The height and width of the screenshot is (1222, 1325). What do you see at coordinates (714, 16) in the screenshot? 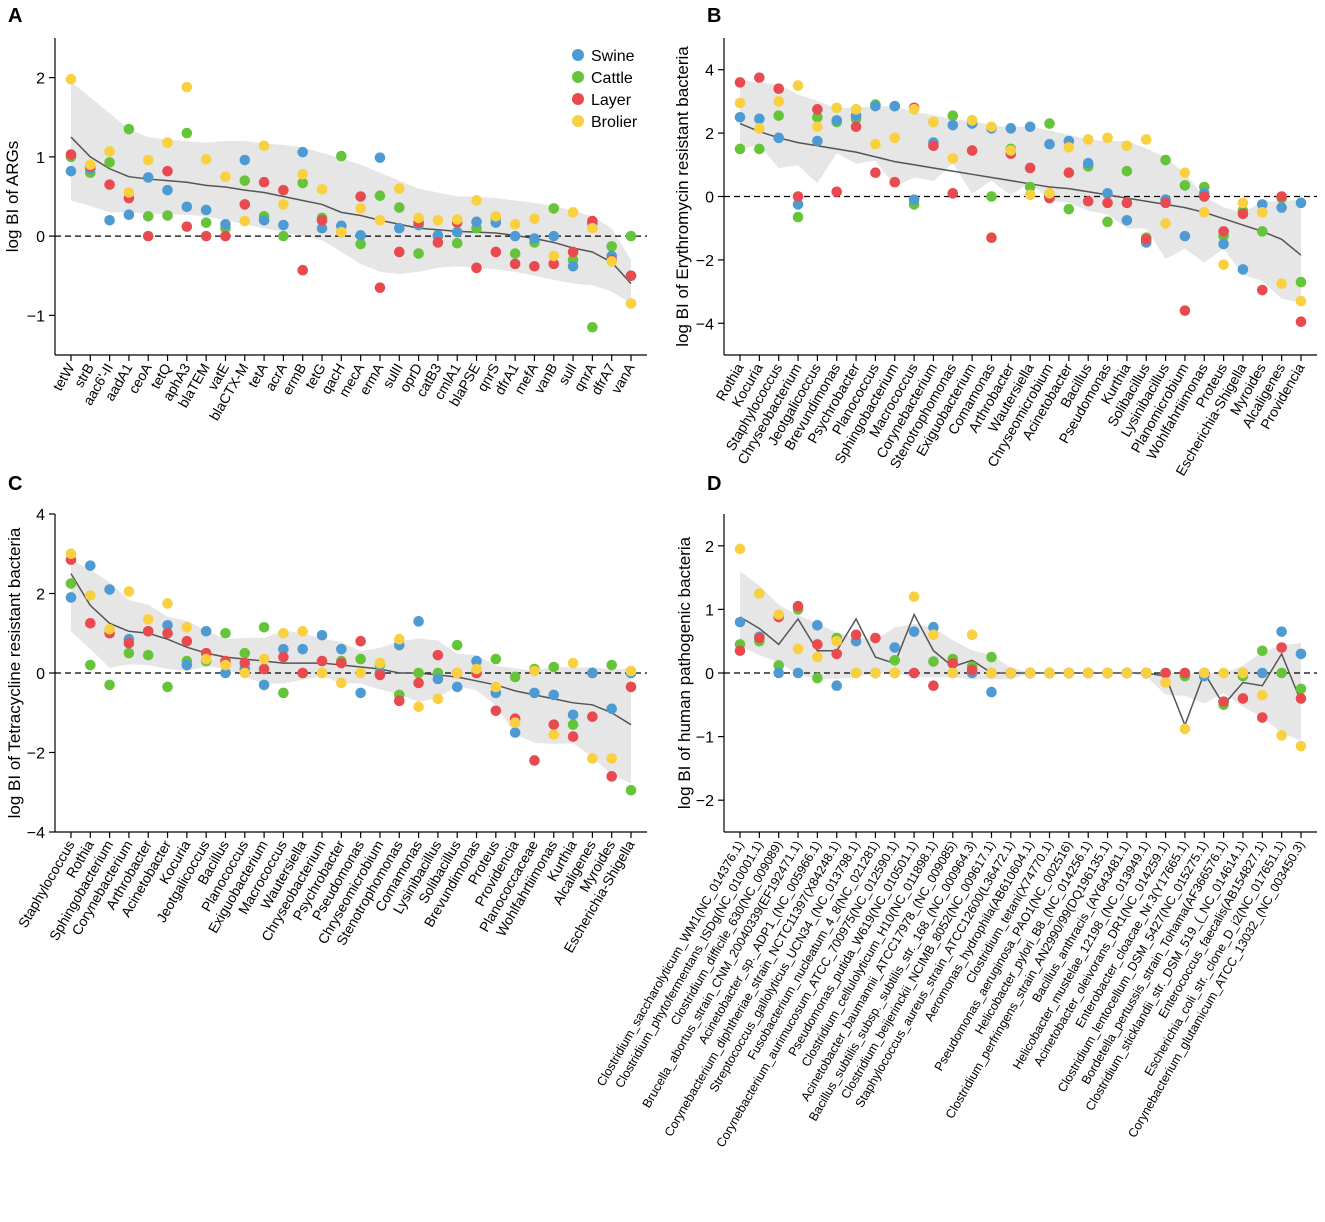
I see `panel-label: B` at bounding box center [714, 16].